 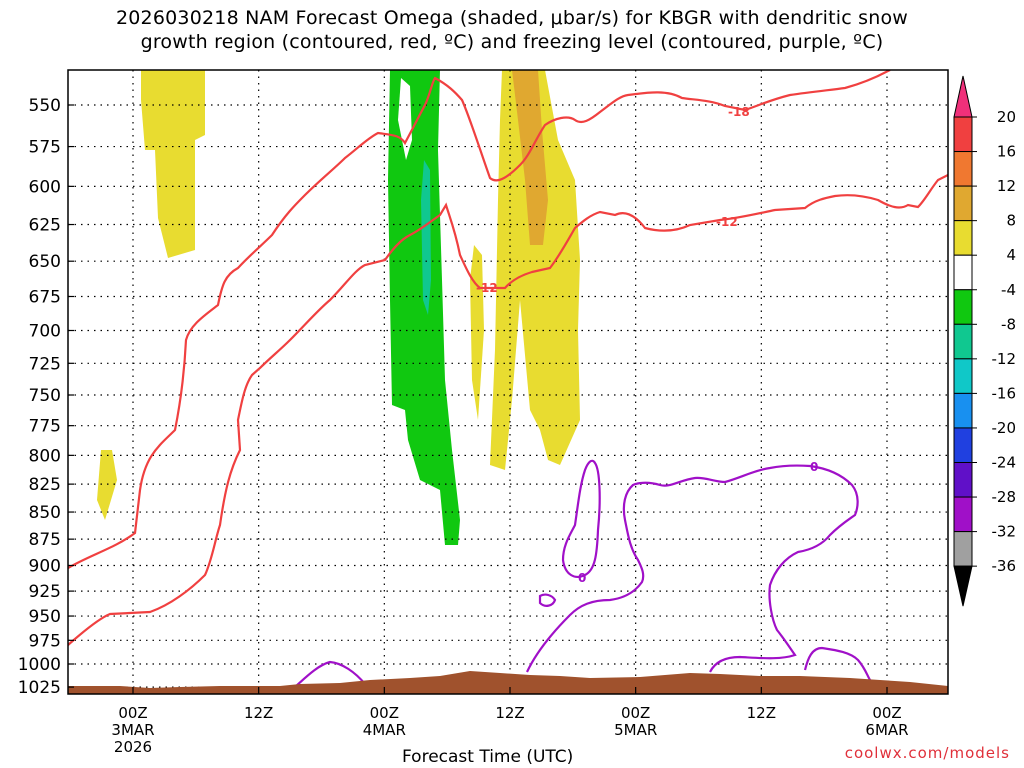 I want to click on credit-text: coolwx.com/models, so click(x=927, y=753).